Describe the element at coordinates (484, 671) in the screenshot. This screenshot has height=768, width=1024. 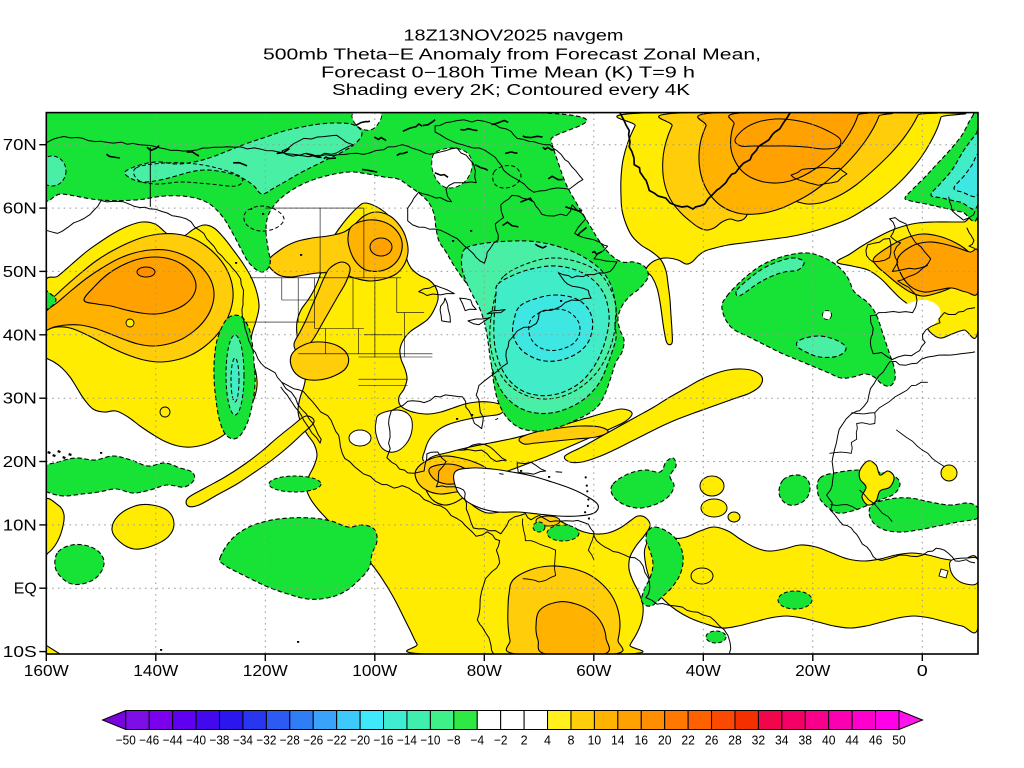
I see `svg-text: 80W` at that location.